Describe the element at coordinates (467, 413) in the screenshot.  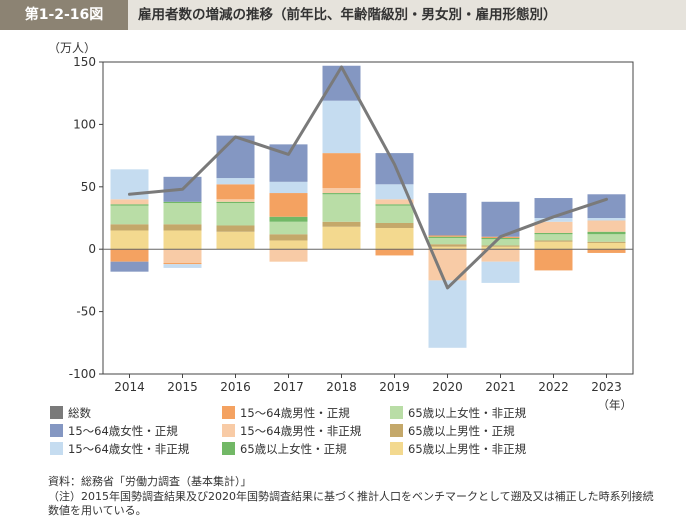
I see `legend-label: 65歳以上女性・非正規` at that location.